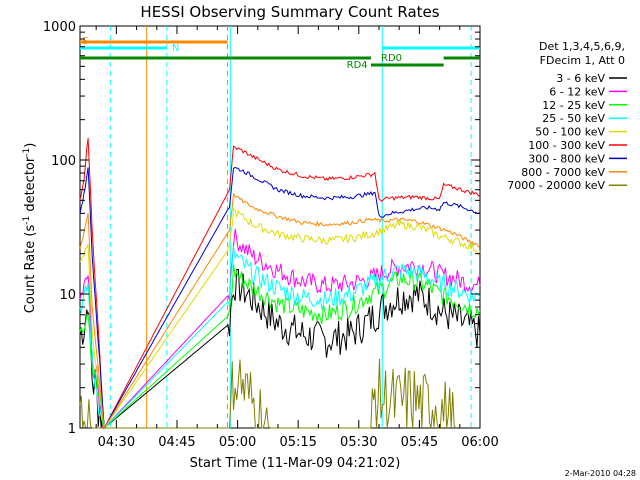 The width and height of the screenshot is (640, 480). Describe the element at coordinates (580, 78) in the screenshot. I see `legend-label-0: 3 - 6 keV` at that location.